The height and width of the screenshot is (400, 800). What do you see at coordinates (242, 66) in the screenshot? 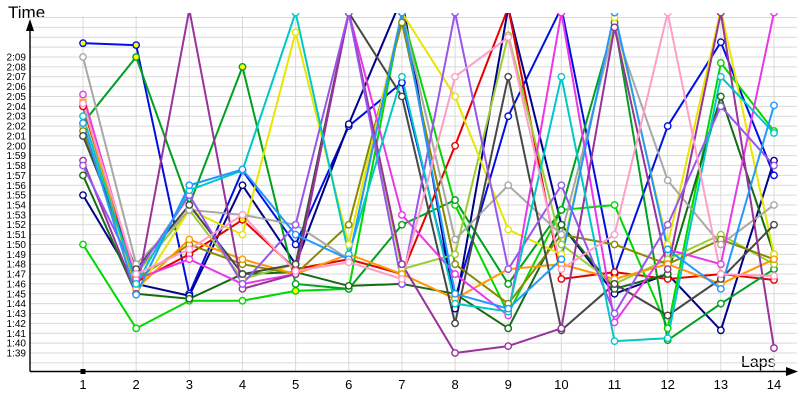
I see `data-point-green-lap4` at bounding box center [242, 66].